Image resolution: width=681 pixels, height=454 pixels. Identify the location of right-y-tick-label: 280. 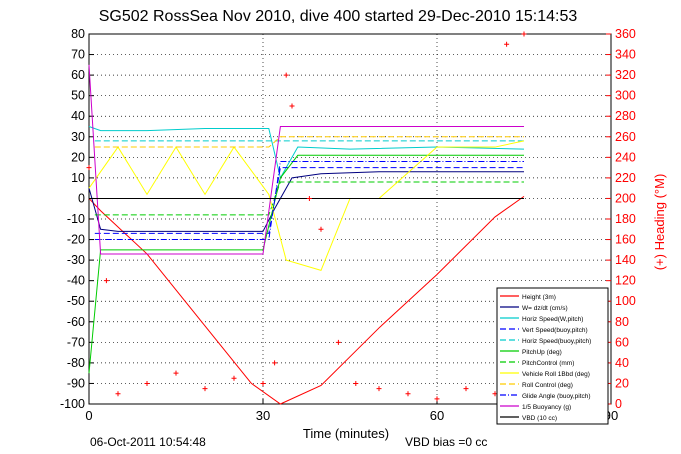
(625, 116).